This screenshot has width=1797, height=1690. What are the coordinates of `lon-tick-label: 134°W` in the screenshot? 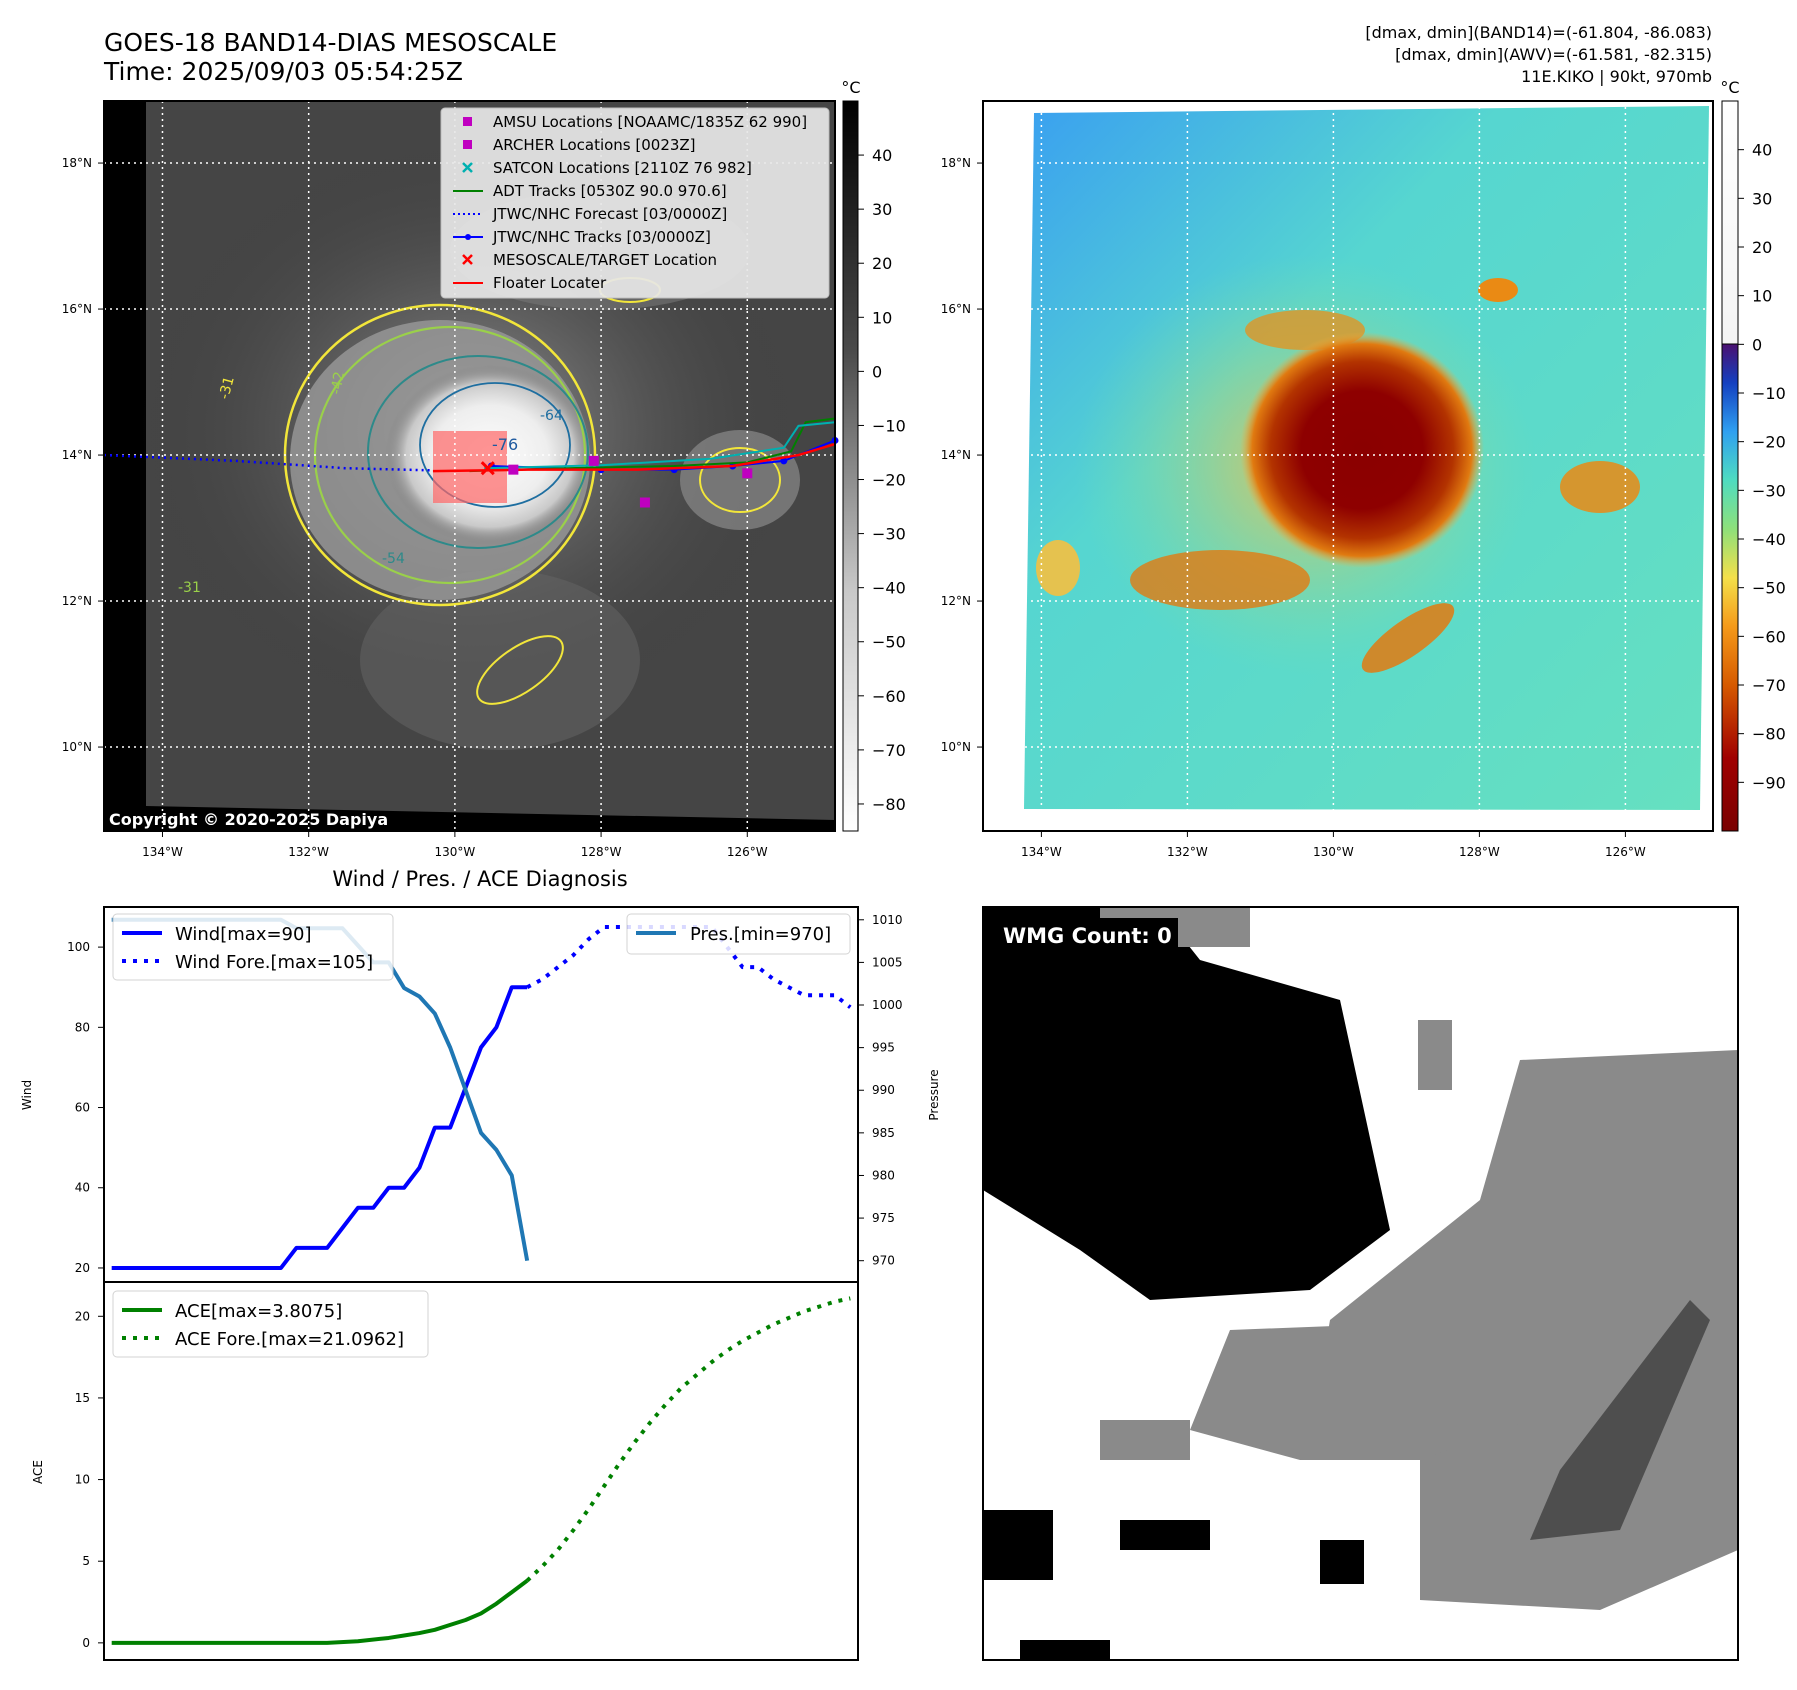 It's located at (1041, 852).